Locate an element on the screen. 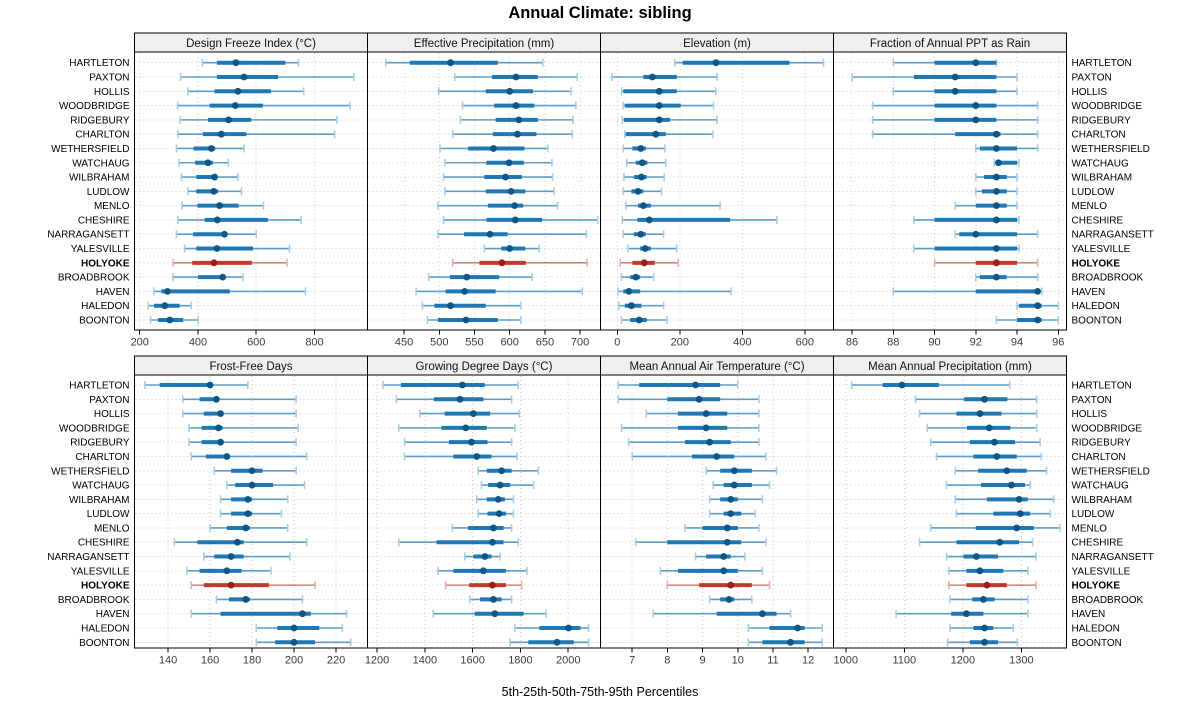 The height and width of the screenshot is (725, 1200). row-label-right-charlton: CHARLTON is located at coordinates (1099, 457).